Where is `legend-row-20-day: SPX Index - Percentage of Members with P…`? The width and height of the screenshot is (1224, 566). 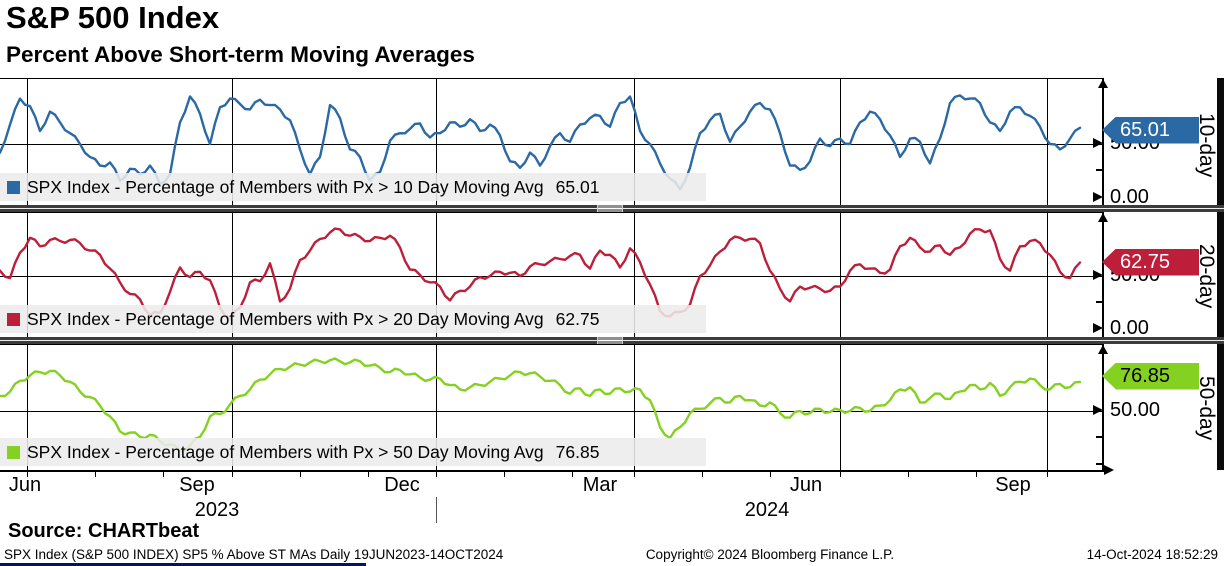 legend-row-20-day: SPX Index - Percentage of Members with P… is located at coordinates (353, 319).